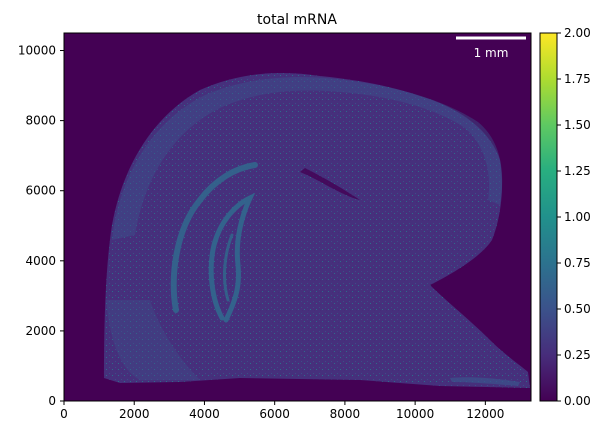 The width and height of the screenshot is (604, 439). Describe the element at coordinates (52, 401) in the screenshot. I see `y-tick-label: 0` at that location.